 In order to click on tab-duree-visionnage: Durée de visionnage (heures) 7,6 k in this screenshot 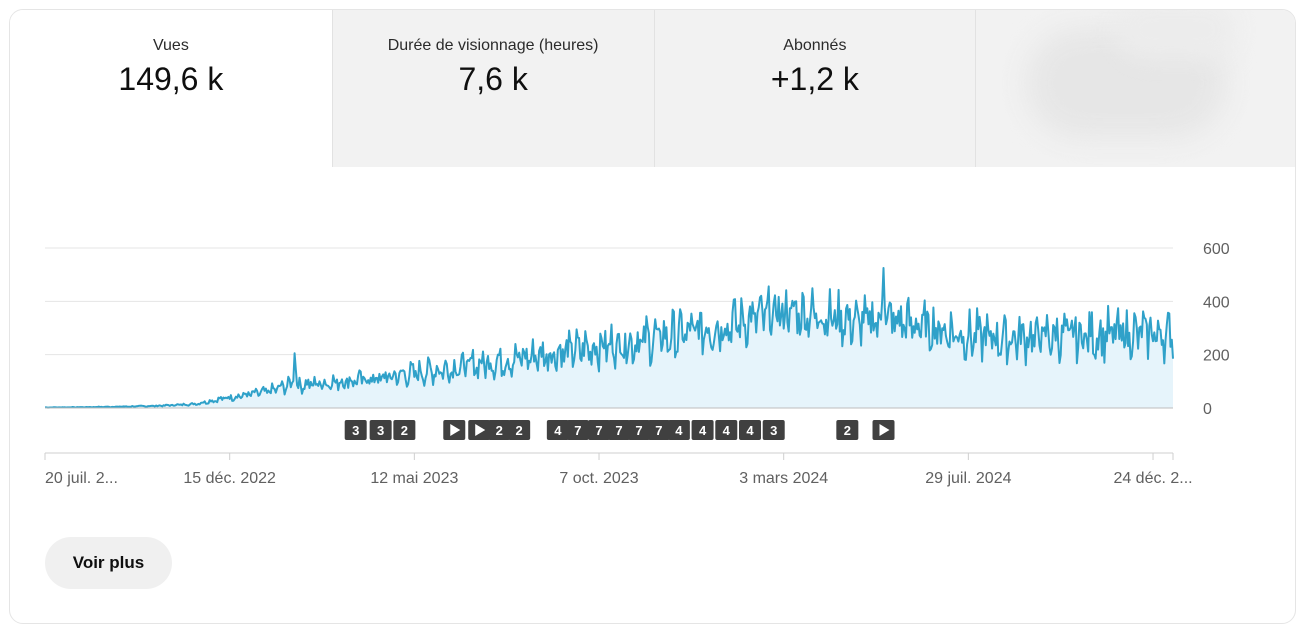, I will do `click(492, 88)`.